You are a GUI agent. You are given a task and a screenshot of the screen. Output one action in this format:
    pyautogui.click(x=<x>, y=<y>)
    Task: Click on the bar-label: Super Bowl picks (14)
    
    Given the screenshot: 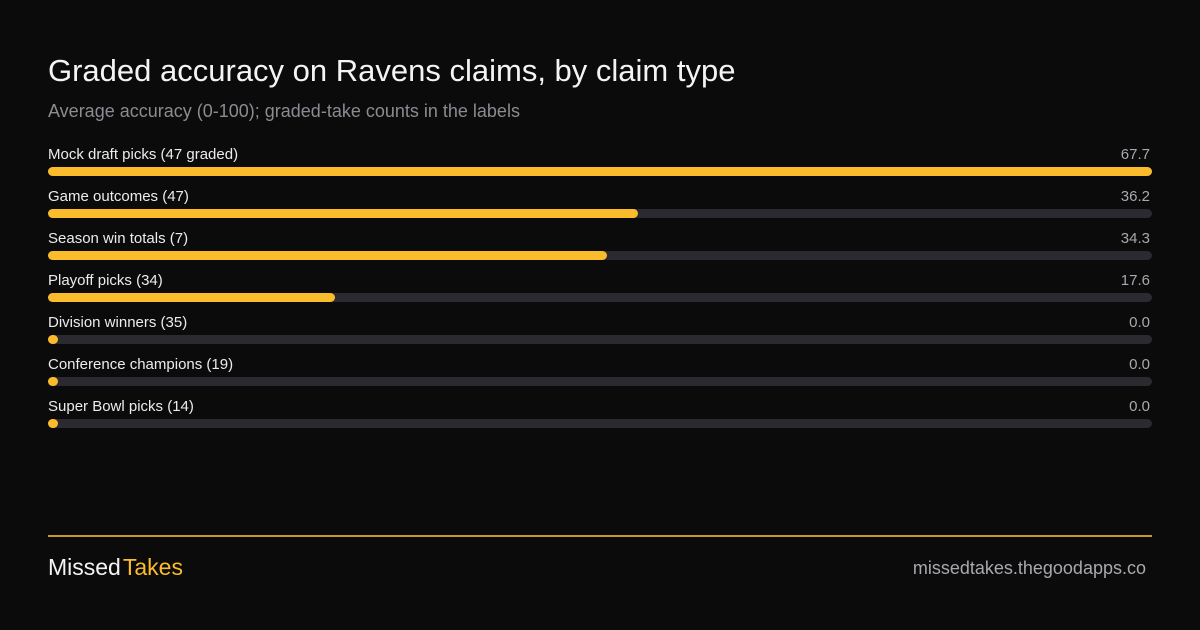 What is the action you would take?
    pyautogui.click(x=121, y=406)
    